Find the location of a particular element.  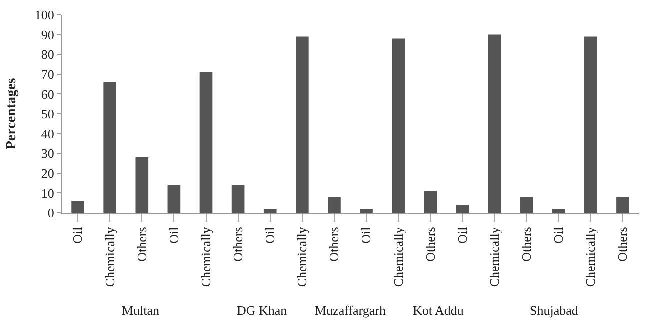

y-tick-label: 50 is located at coordinates (47, 114).